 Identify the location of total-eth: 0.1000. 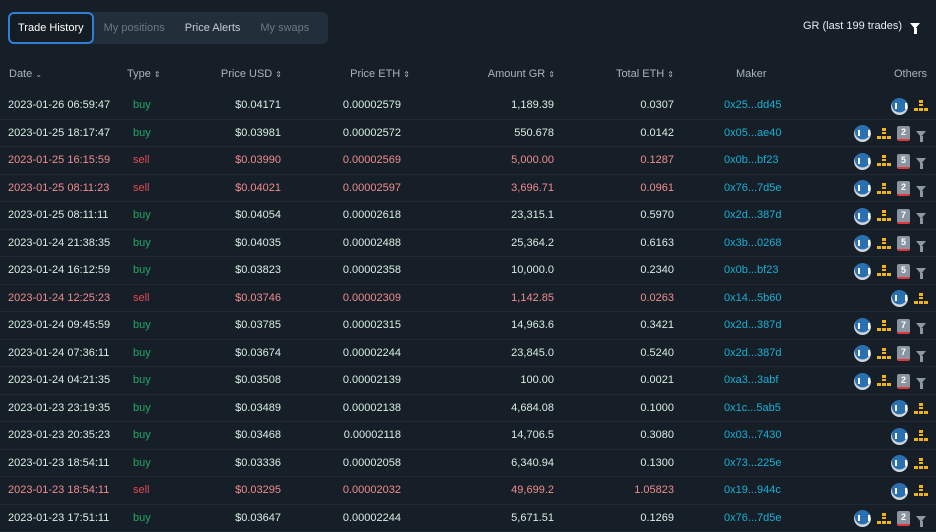
(657, 408).